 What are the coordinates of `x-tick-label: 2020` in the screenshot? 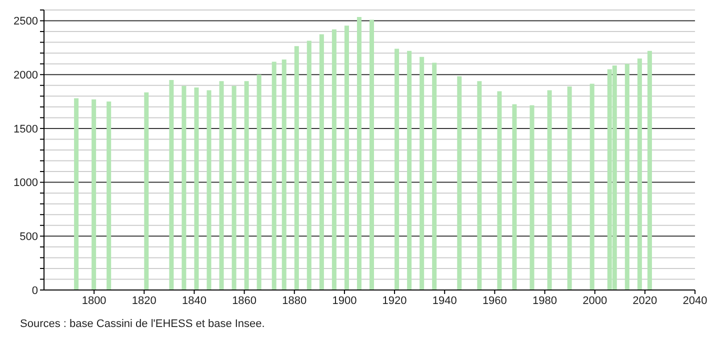 It's located at (645, 300).